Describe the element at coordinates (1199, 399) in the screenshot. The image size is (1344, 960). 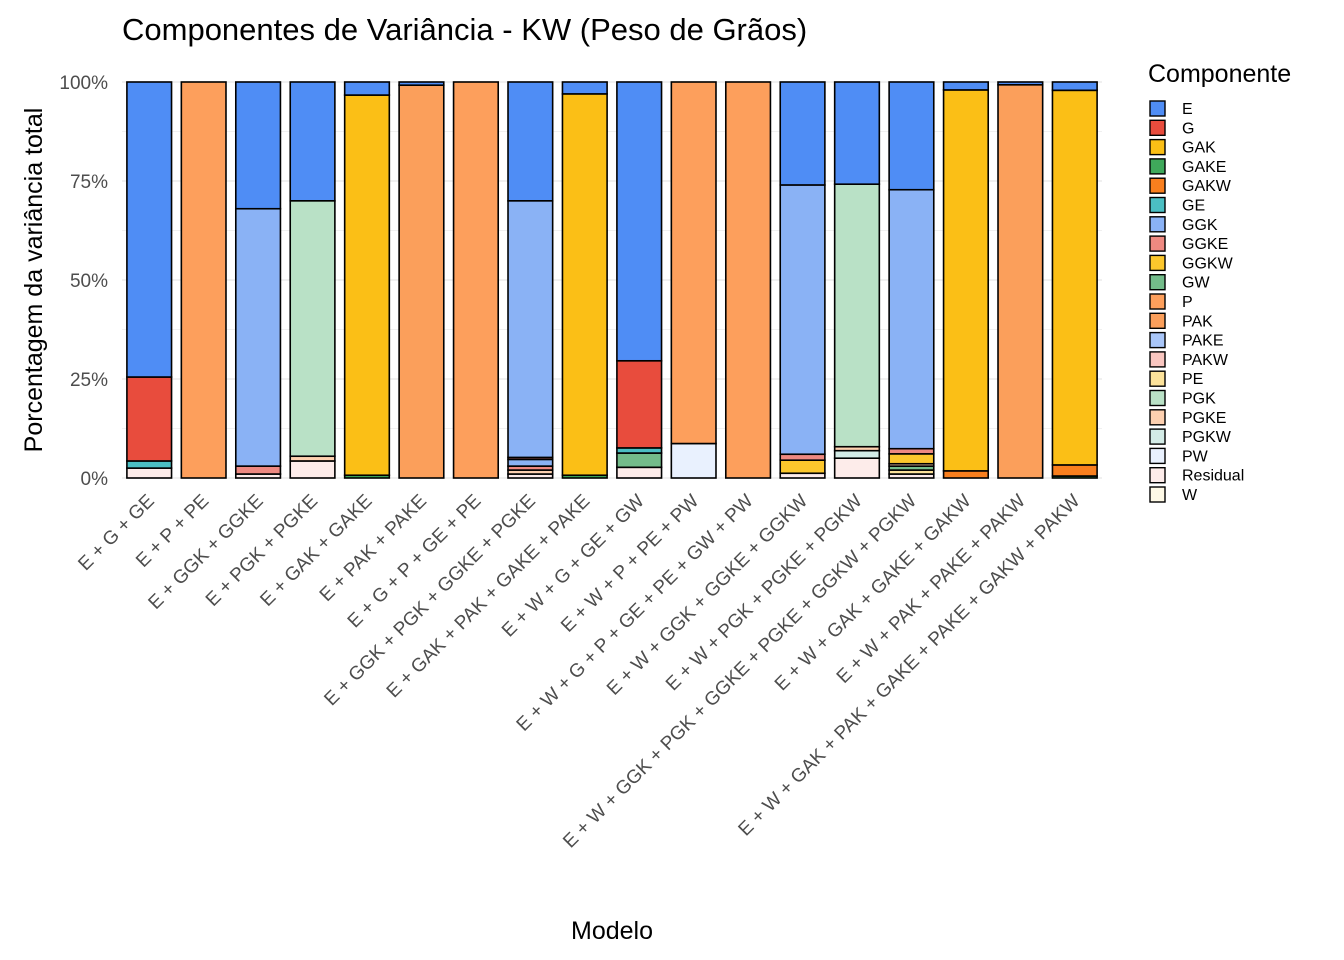
I see `legend-label: PGK` at that location.